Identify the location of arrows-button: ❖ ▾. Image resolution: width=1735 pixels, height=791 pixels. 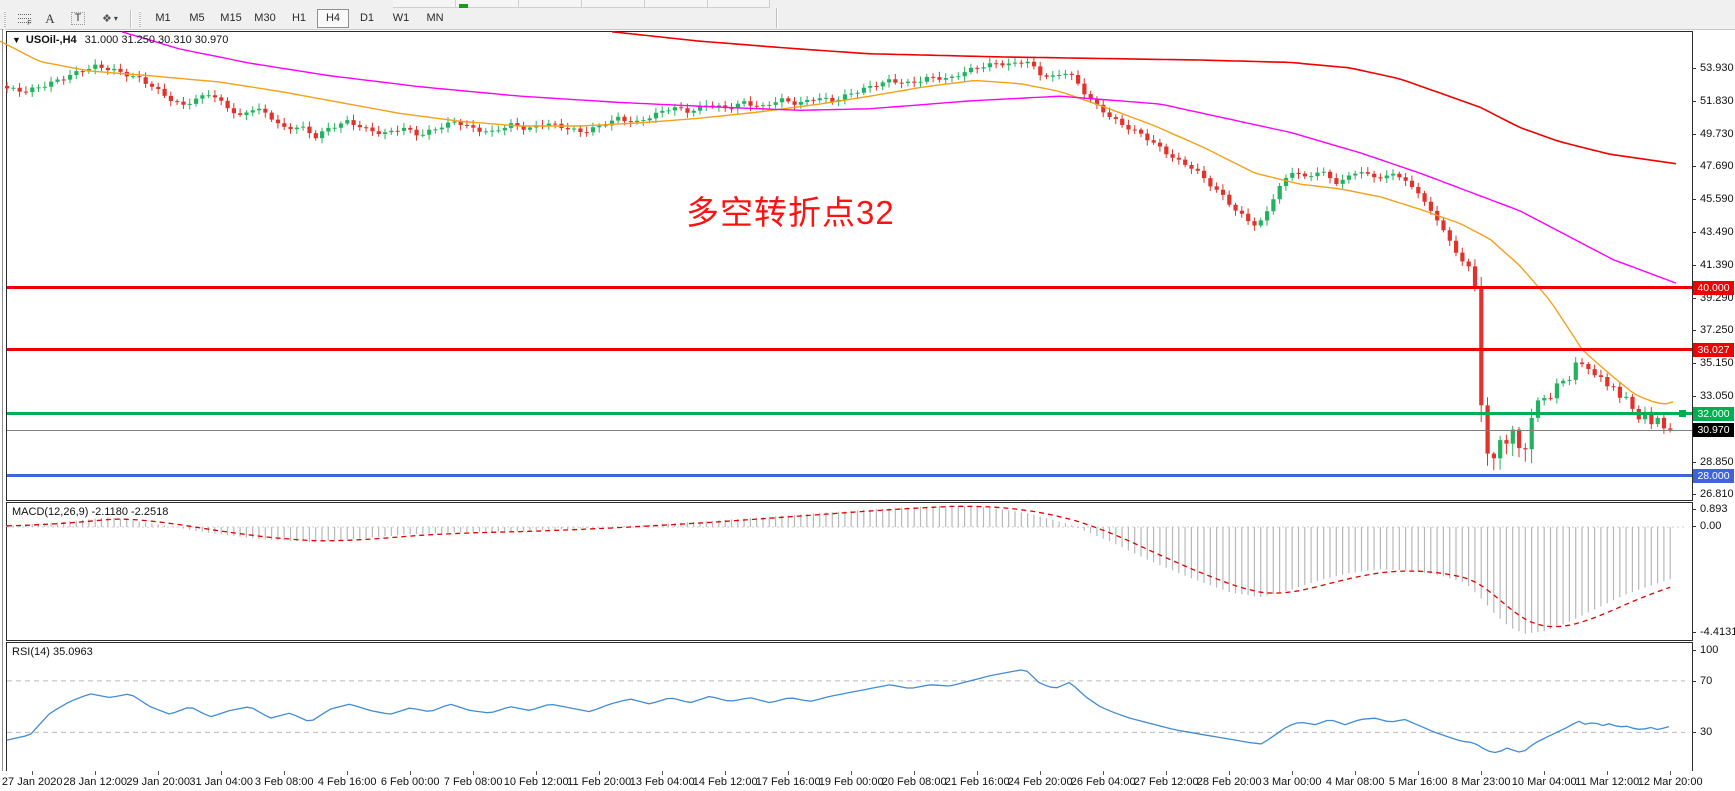
(110, 19).